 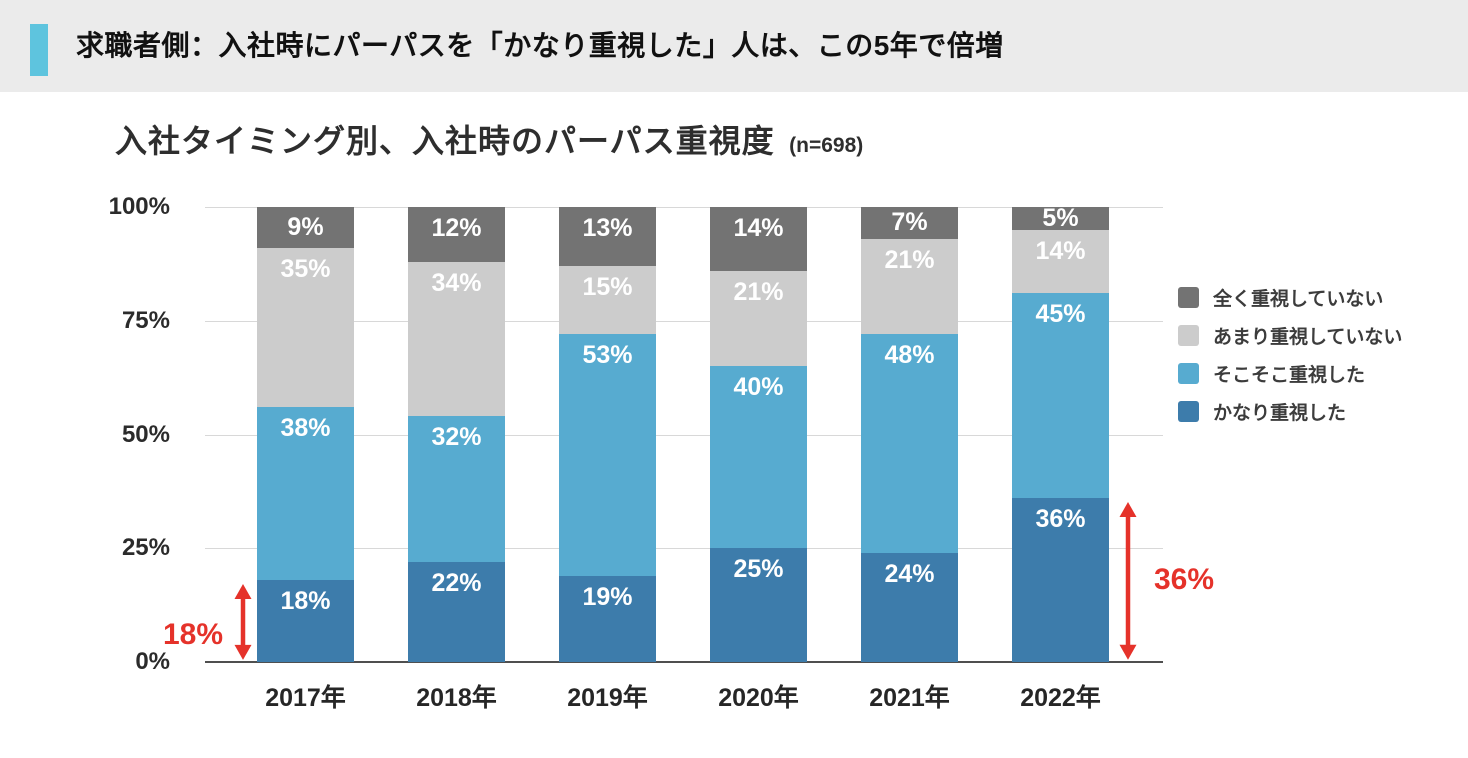 I want to click on bar-segment-value: 5%, so click(x=1060, y=217).